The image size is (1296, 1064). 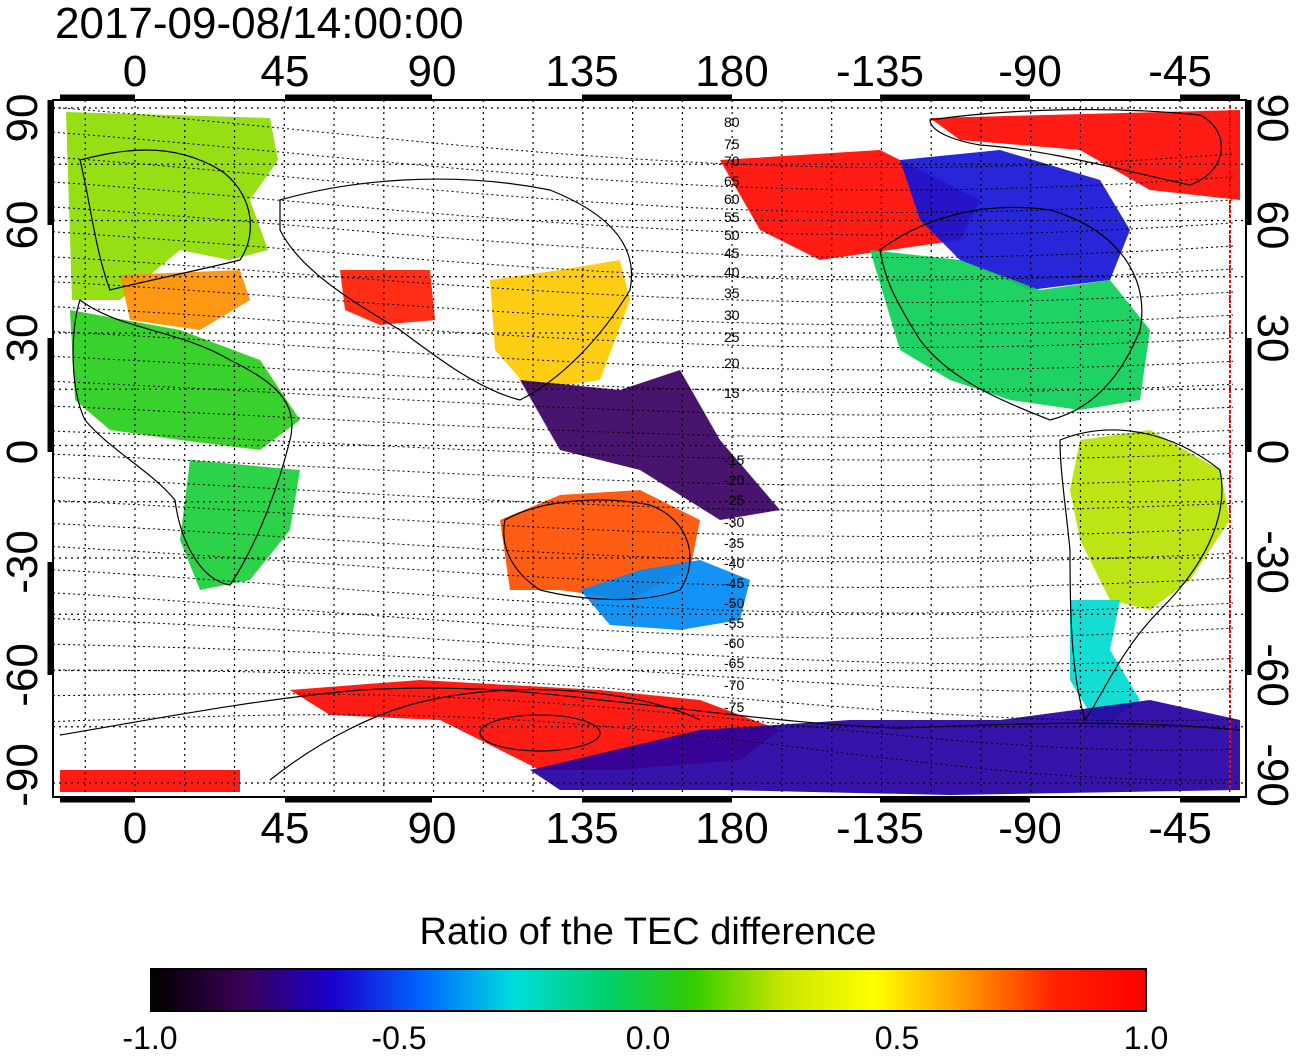 What do you see at coordinates (734, 663) in the screenshot?
I see `contour-label: -65` at bounding box center [734, 663].